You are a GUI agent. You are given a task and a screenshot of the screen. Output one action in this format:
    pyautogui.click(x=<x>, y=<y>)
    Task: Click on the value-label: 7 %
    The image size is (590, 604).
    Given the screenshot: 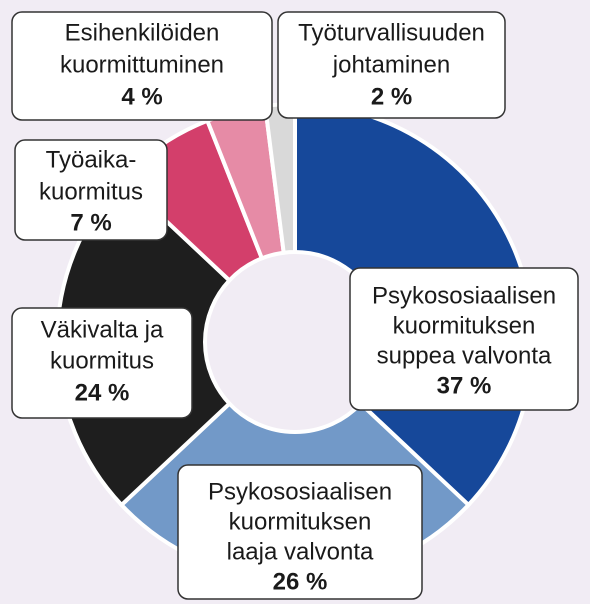 What is the action you would take?
    pyautogui.click(x=90, y=222)
    